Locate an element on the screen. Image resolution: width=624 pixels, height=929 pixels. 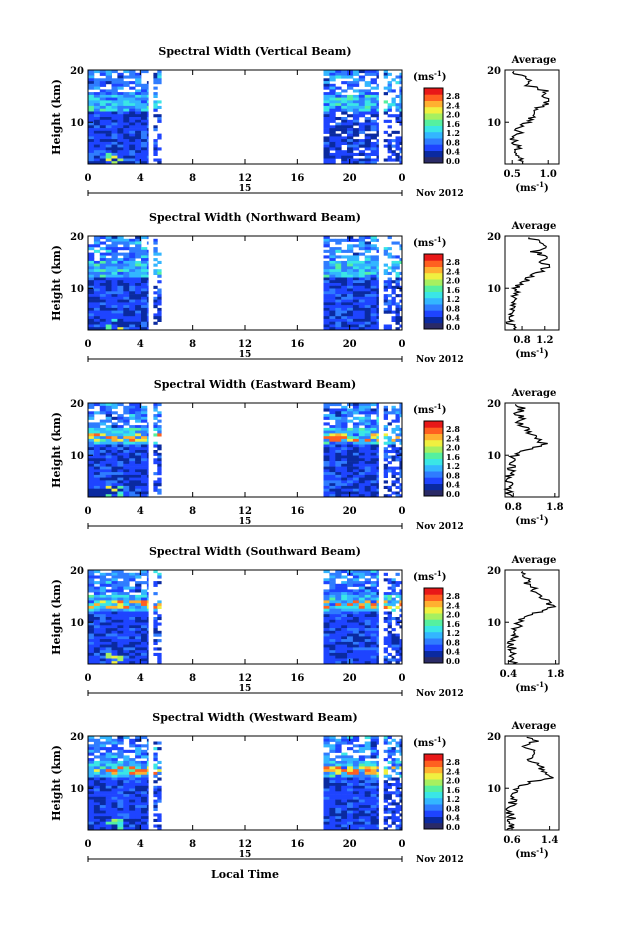
colorbar-tick-label: 1.6 is located at coordinates (453, 124).